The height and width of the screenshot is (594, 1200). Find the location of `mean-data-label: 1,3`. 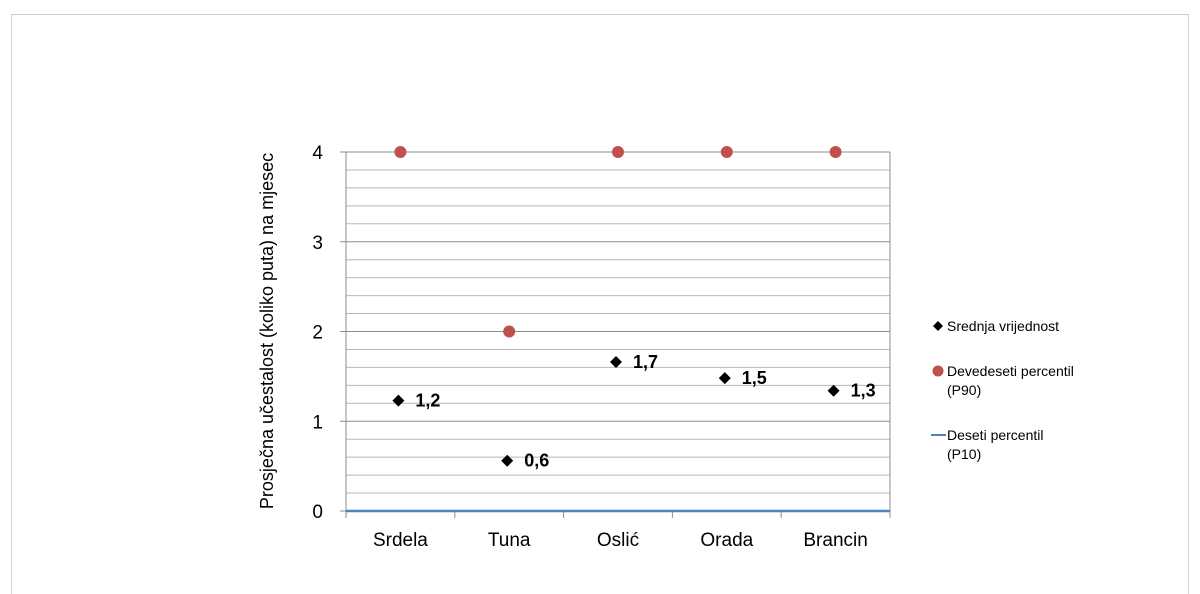

mean-data-label: 1,3 is located at coordinates (863, 391).